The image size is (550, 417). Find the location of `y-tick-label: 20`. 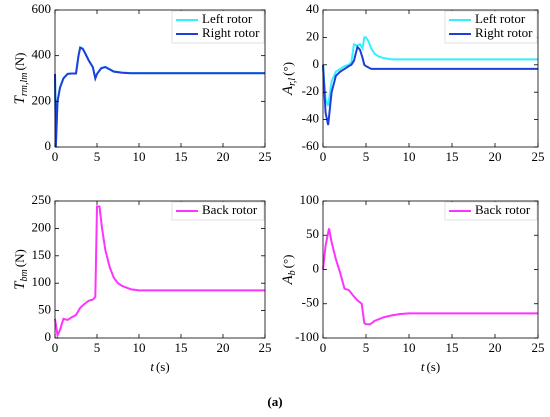

y-tick-label: 20 is located at coordinates (312, 35).